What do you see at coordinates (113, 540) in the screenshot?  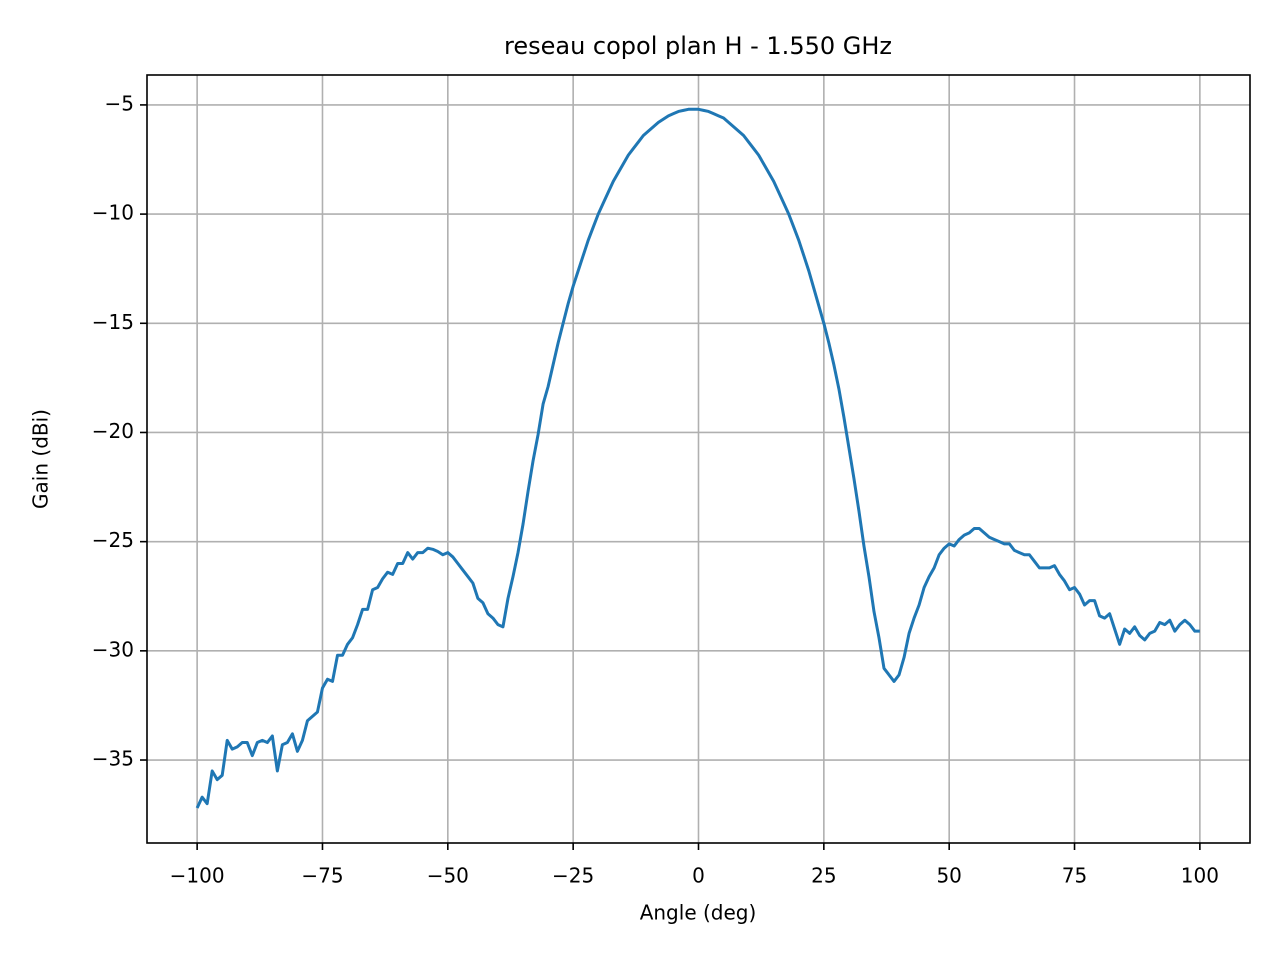 I see `y-tick-label: −25` at bounding box center [113, 540].